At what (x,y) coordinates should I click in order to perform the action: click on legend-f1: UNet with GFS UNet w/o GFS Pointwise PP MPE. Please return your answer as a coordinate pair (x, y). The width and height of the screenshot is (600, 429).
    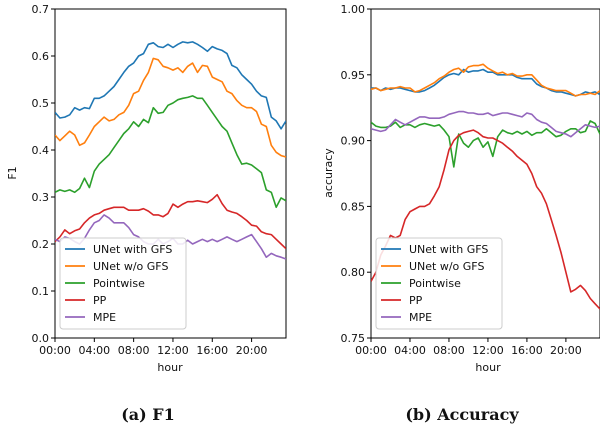
    Looking at the image, I should click on (123, 283).